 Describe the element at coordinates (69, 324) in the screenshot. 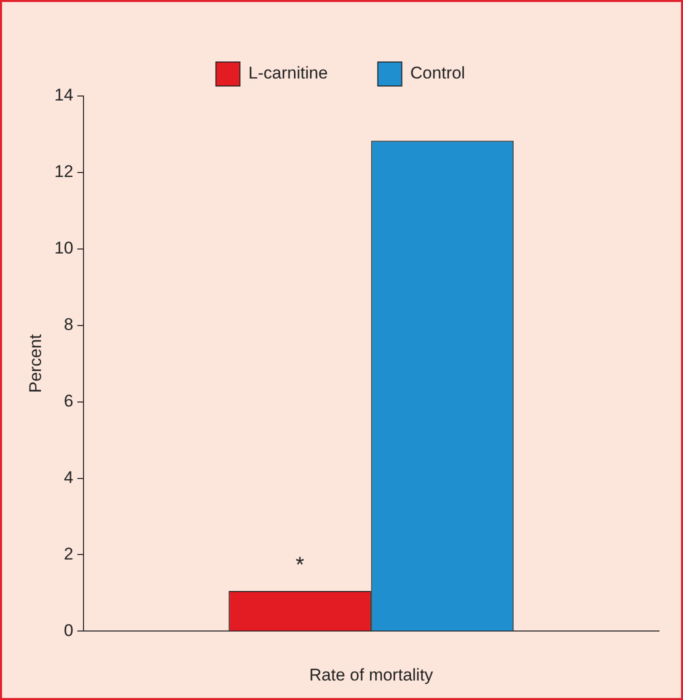

I see `y-tick-label: 8` at that location.